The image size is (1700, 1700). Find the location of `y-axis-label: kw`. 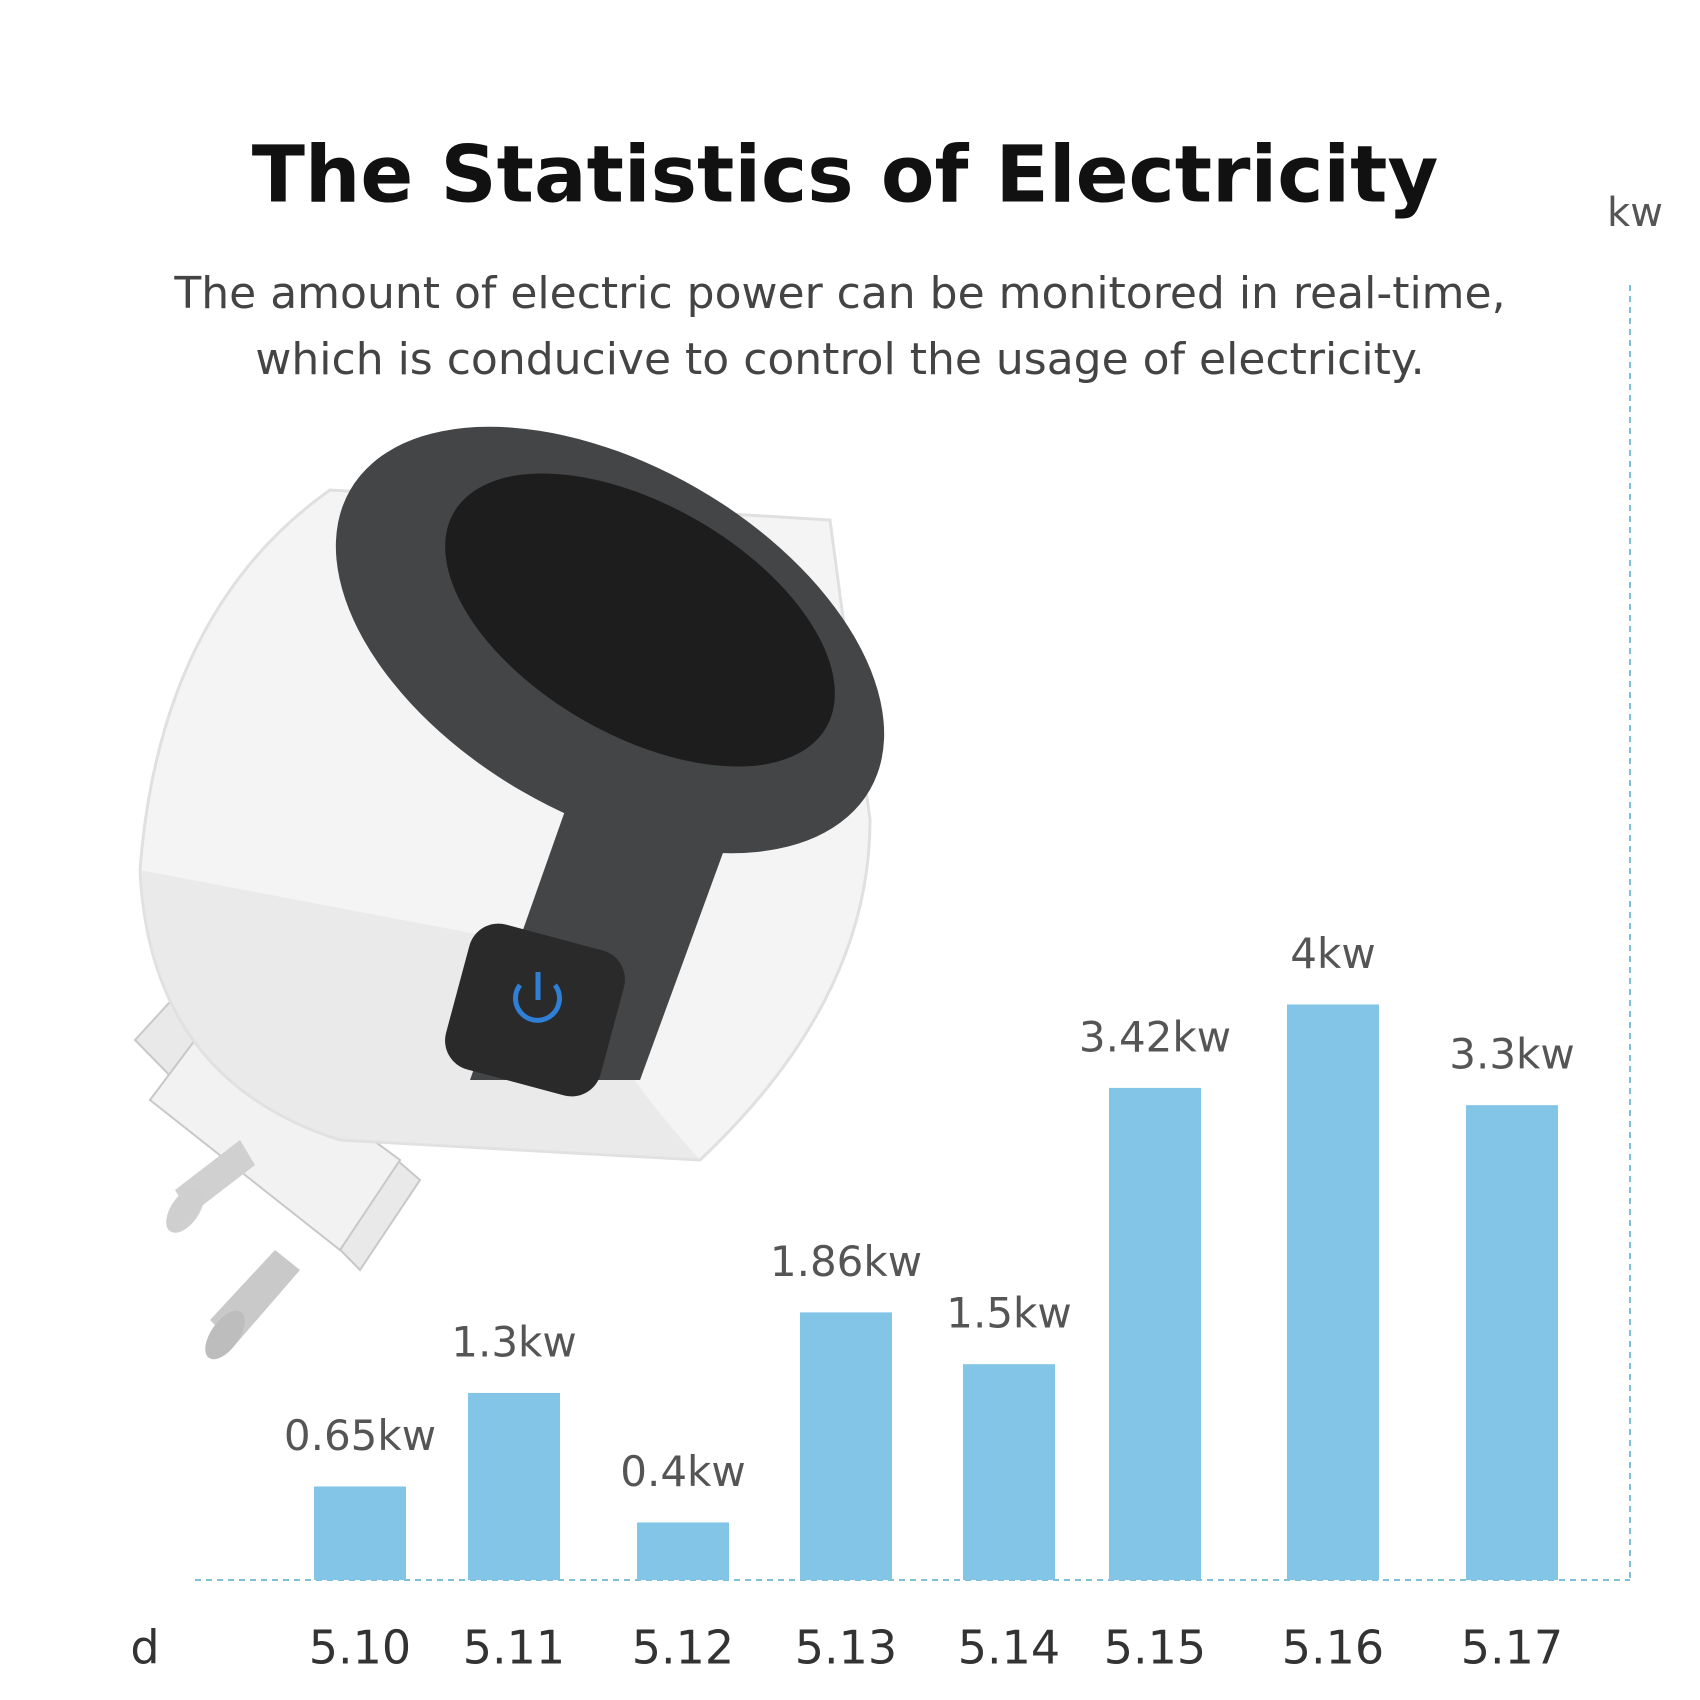

y-axis-label: kw is located at coordinates (1635, 213).